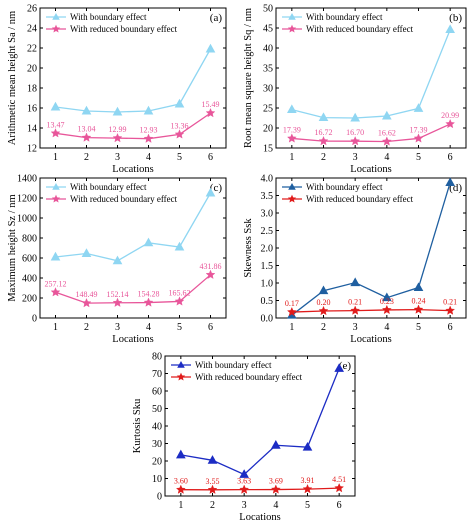 The width and height of the screenshot is (474, 528). Describe the element at coordinates (267, 301) in the screenshot. I see `y-tick-label: 0.5` at that location.